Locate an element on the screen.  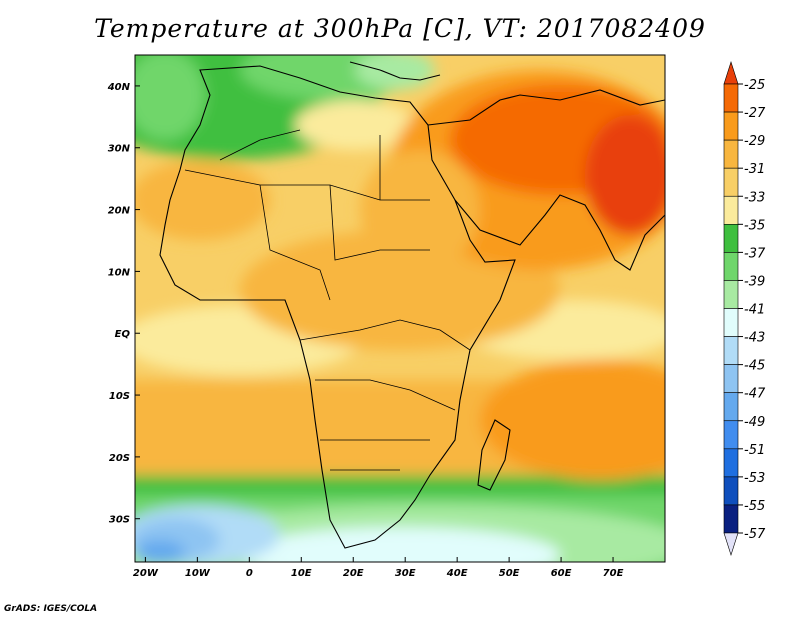
colorbar-label: -35 is located at coordinates (754, 225).